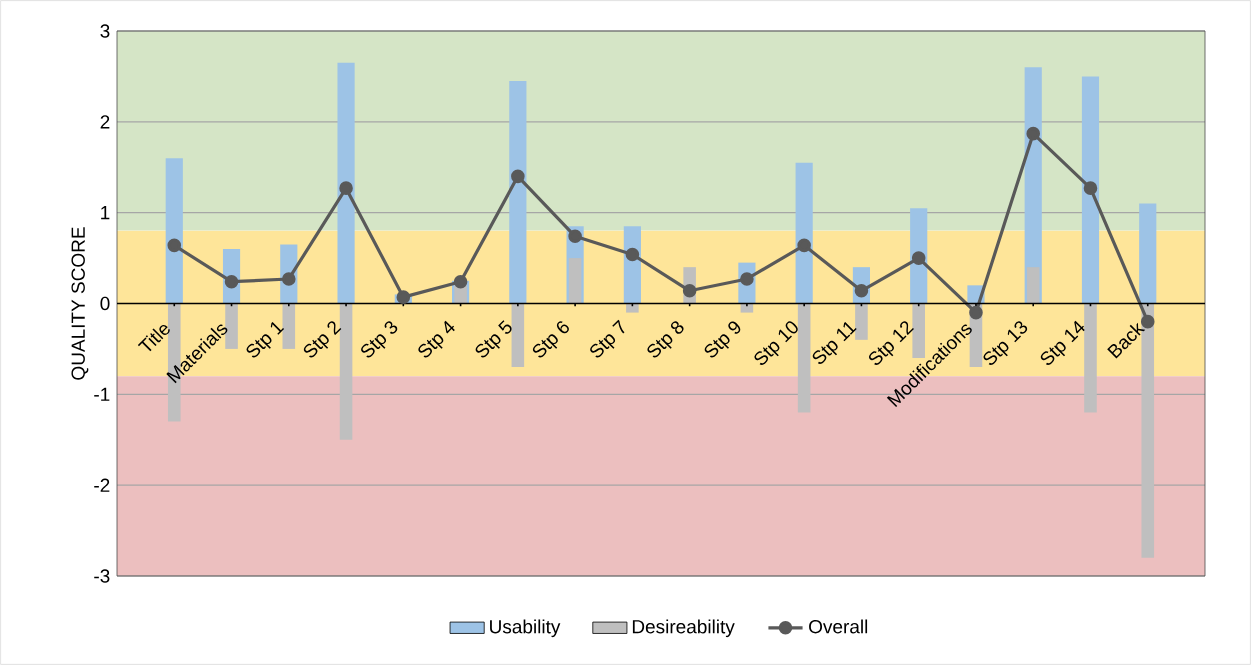  I want to click on legend-label: Usability, so click(525, 628).